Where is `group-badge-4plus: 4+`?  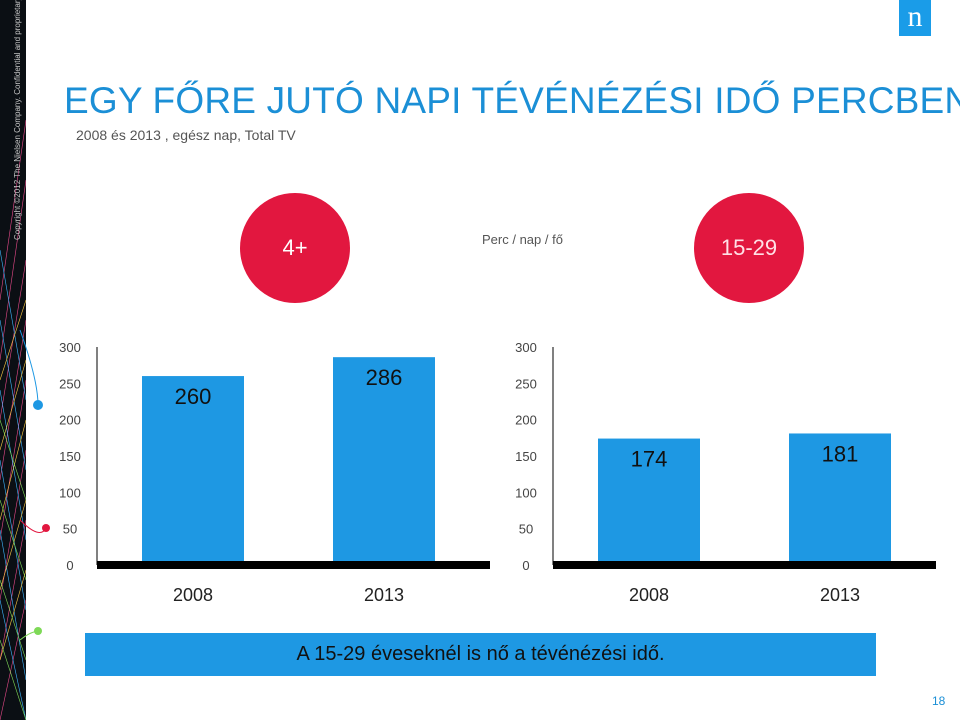 group-badge-4plus: 4+ is located at coordinates (295, 248).